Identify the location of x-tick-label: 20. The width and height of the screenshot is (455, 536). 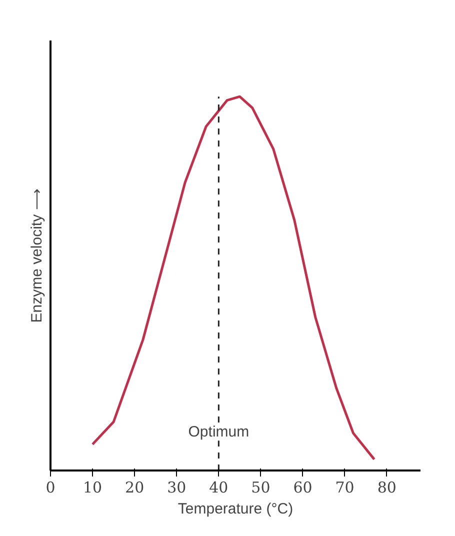
(134, 487).